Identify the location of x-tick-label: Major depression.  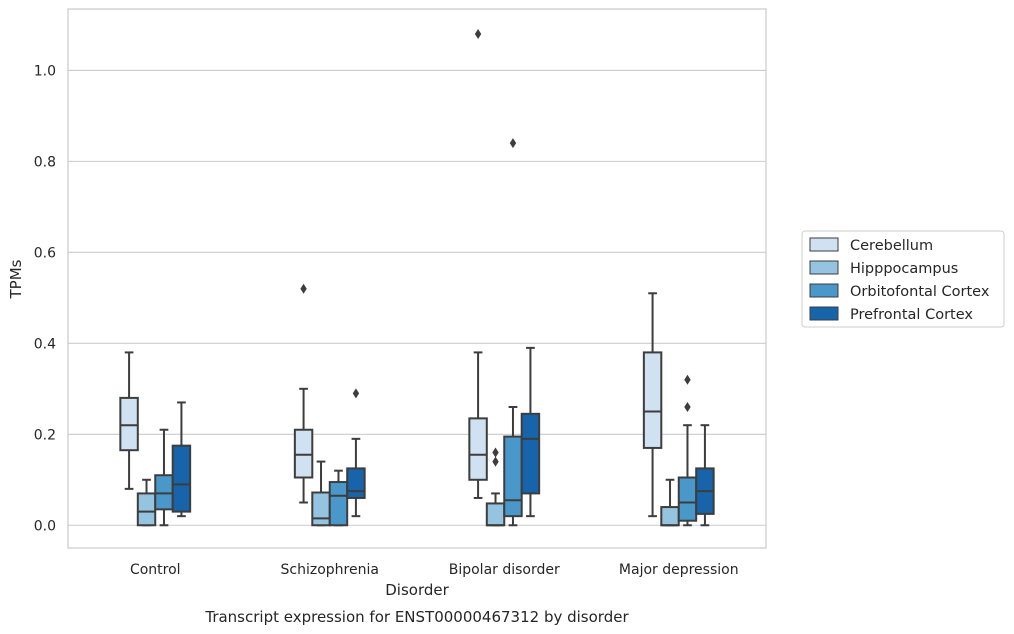
(679, 570).